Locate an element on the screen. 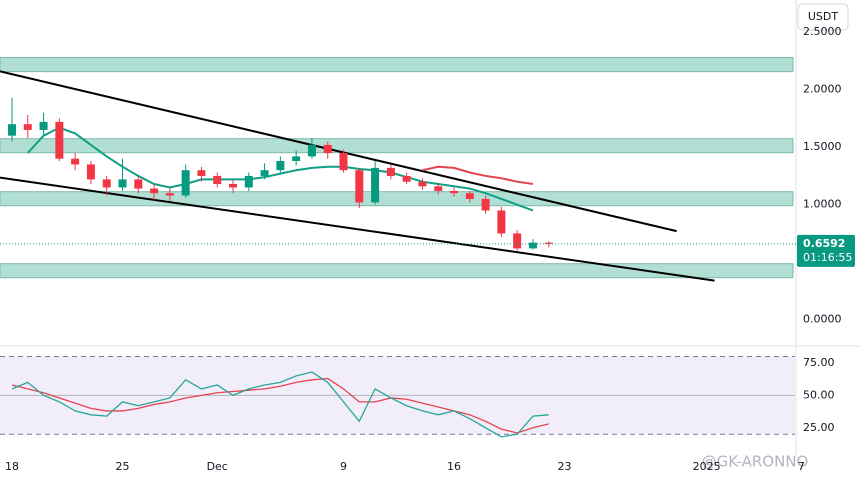 The height and width of the screenshot is (483, 860). watermark: @GK-ARONNO is located at coordinates (755, 462).